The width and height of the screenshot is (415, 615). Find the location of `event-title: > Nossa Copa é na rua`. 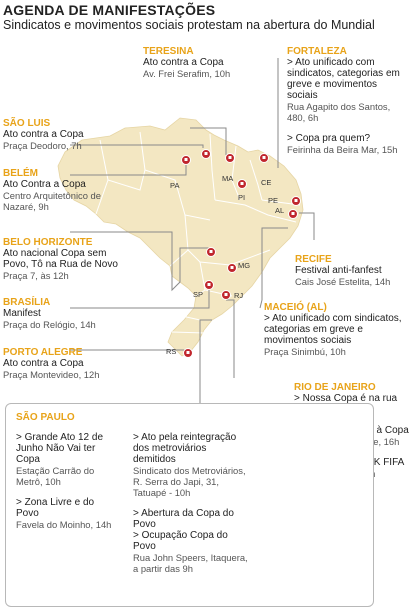

event-title: > Nossa Copa é na rua is located at coordinates (346, 398).